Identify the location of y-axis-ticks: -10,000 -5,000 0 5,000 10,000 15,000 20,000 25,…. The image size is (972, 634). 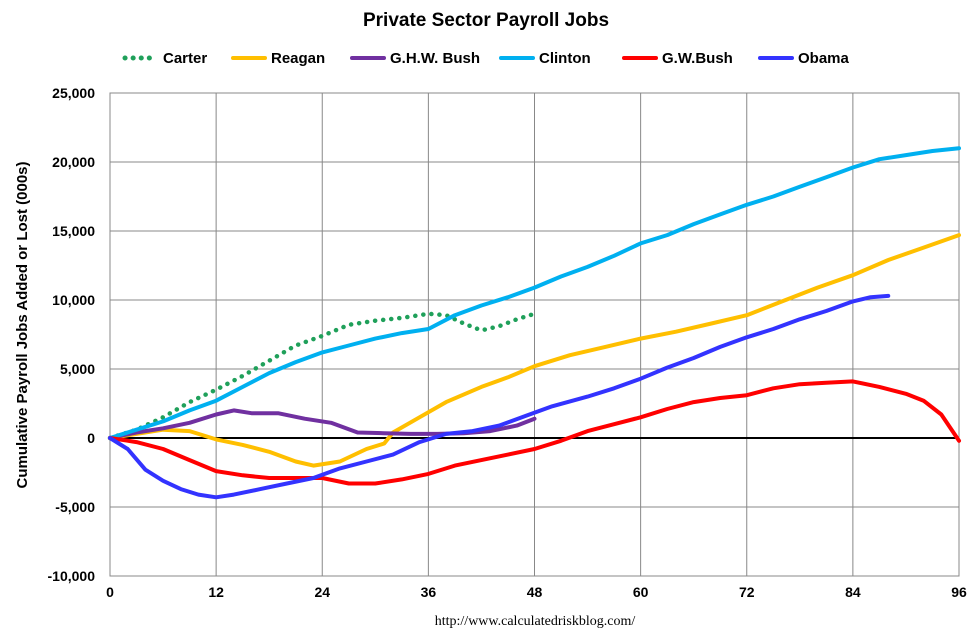
(72, 334).